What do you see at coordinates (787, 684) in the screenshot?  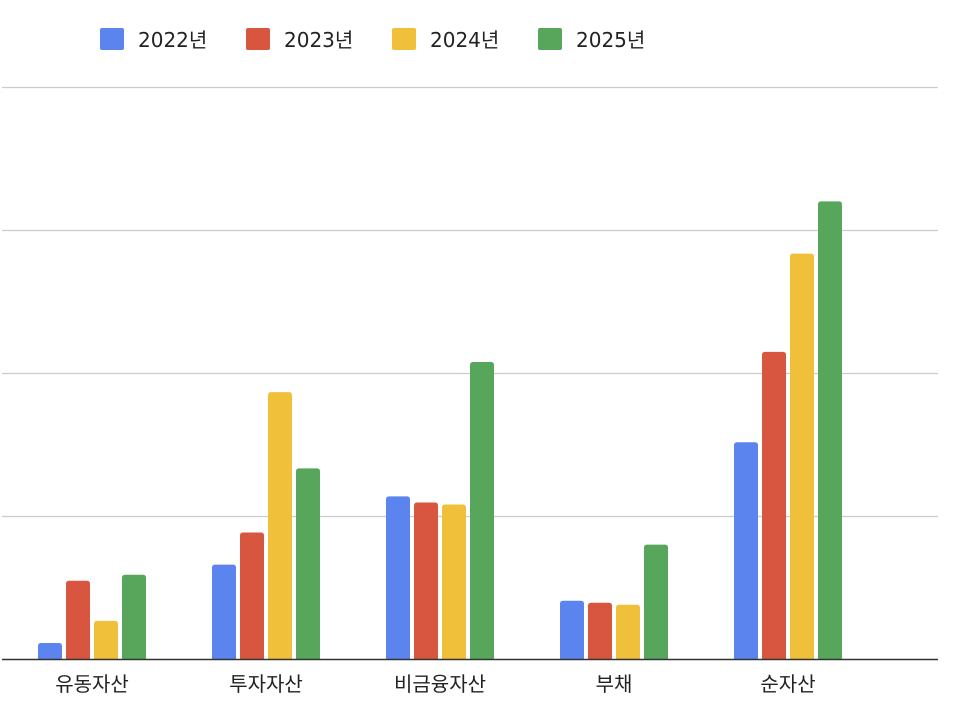 I see `x-tick-label: 순자산` at bounding box center [787, 684].